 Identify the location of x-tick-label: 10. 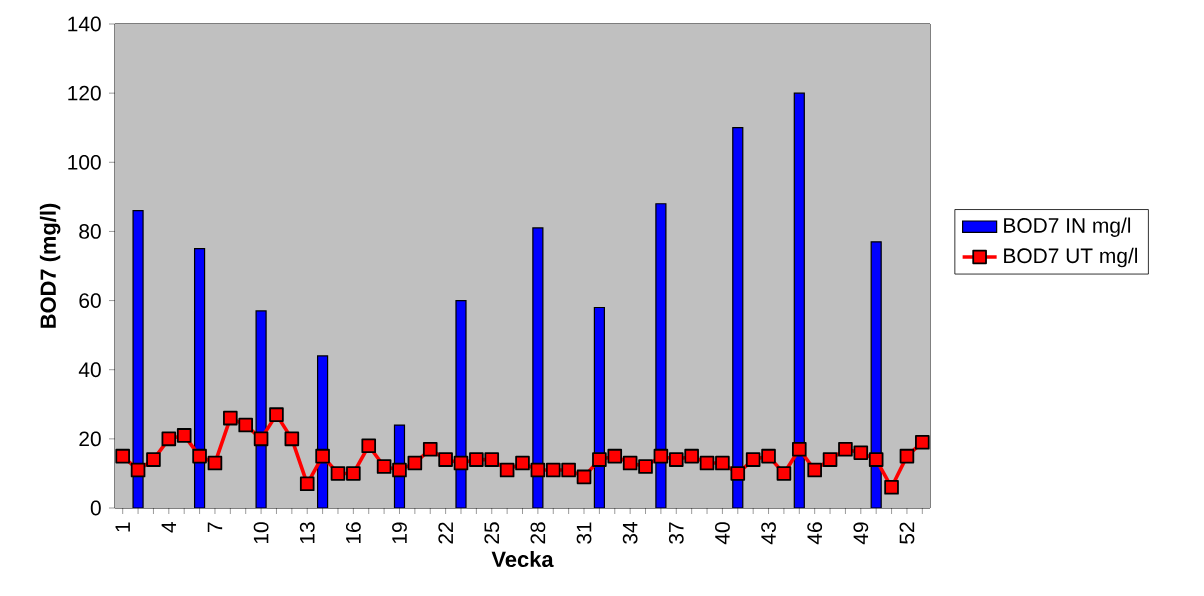
(261, 533).